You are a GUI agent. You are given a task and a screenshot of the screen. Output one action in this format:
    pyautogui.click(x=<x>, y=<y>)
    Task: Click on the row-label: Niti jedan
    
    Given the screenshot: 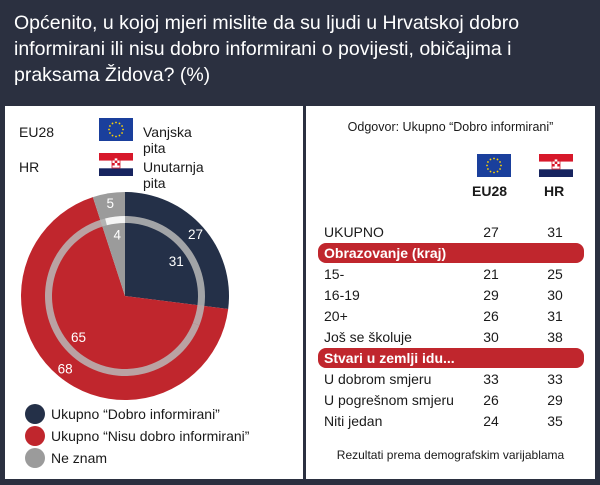 What is the action you would take?
    pyautogui.click(x=353, y=421)
    